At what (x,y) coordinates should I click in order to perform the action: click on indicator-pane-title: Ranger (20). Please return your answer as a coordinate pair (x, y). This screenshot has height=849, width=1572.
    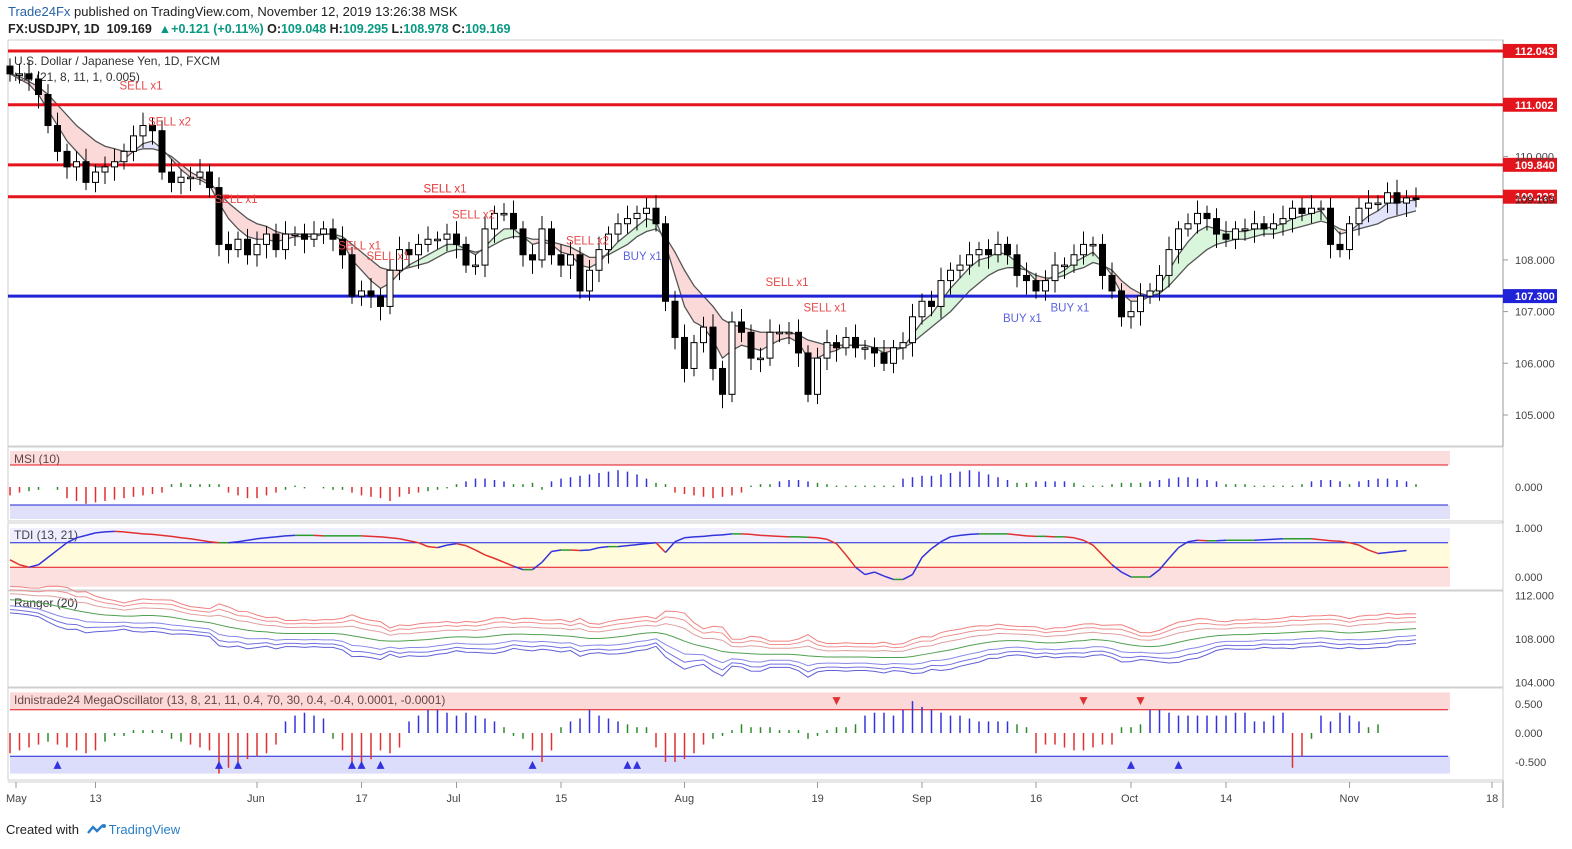
    Looking at the image, I should click on (46, 603).